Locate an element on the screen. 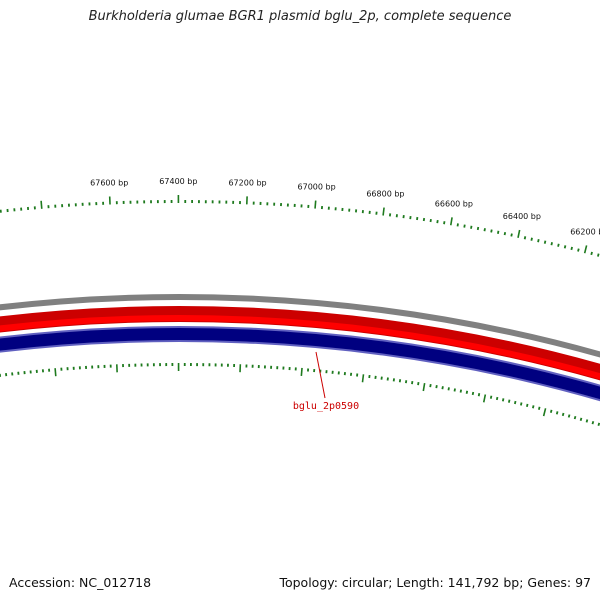 This screenshot has height=600, width=600. forward-gene-track-highlight is located at coordinates (300, 347).